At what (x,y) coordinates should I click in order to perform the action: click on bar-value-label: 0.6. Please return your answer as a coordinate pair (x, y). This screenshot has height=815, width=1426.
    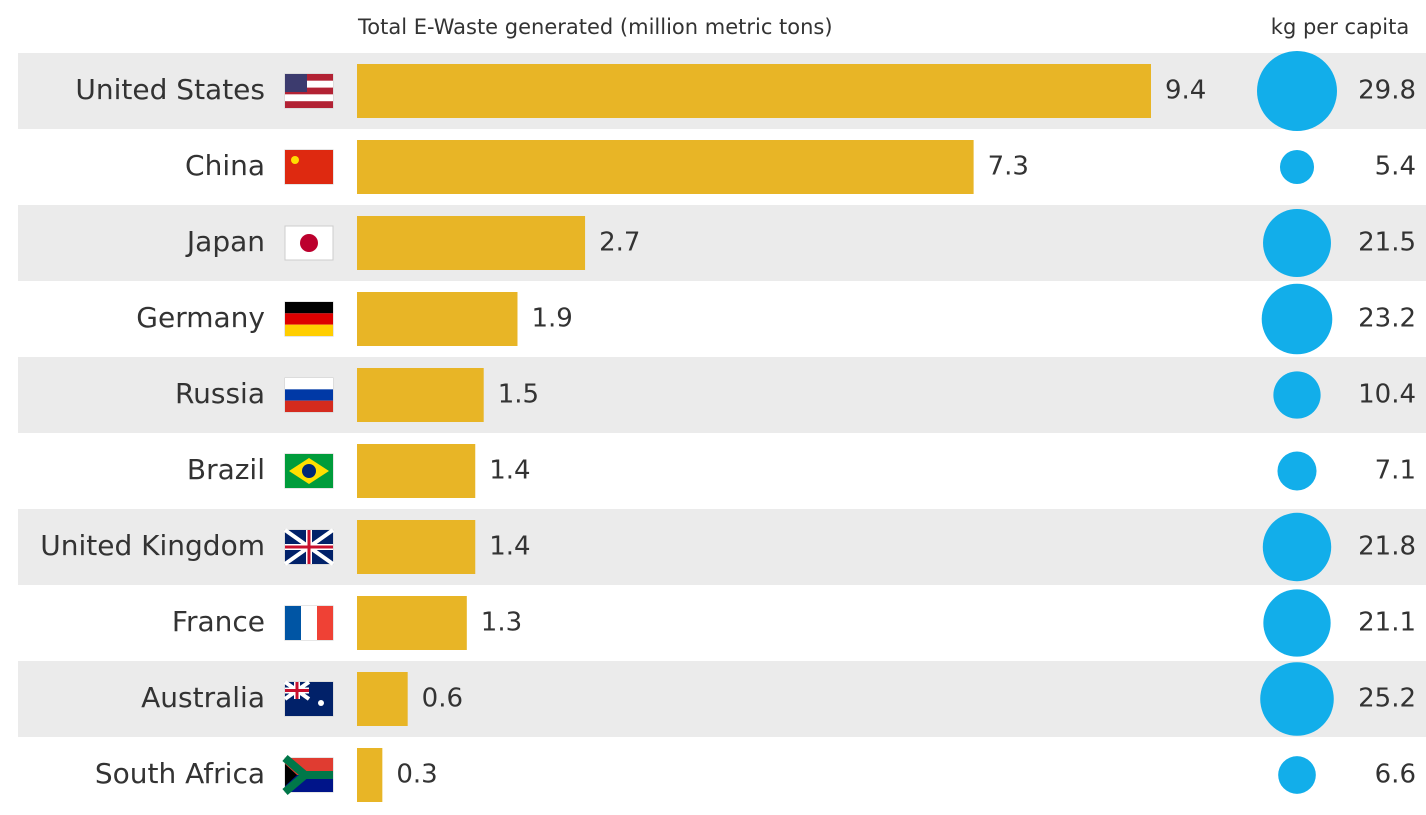
    Looking at the image, I should click on (442, 699).